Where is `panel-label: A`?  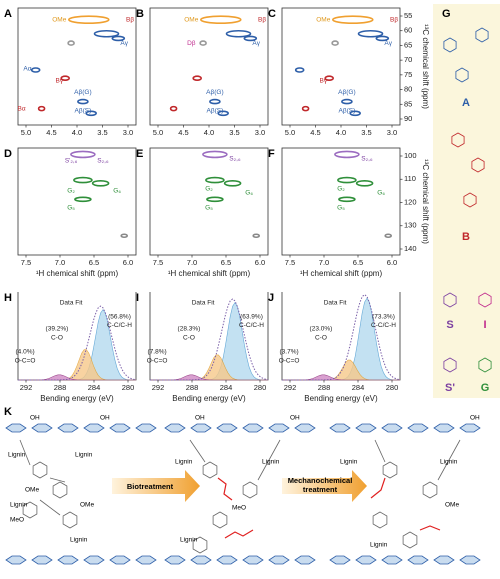 panel-label: A is located at coordinates (8, 14).